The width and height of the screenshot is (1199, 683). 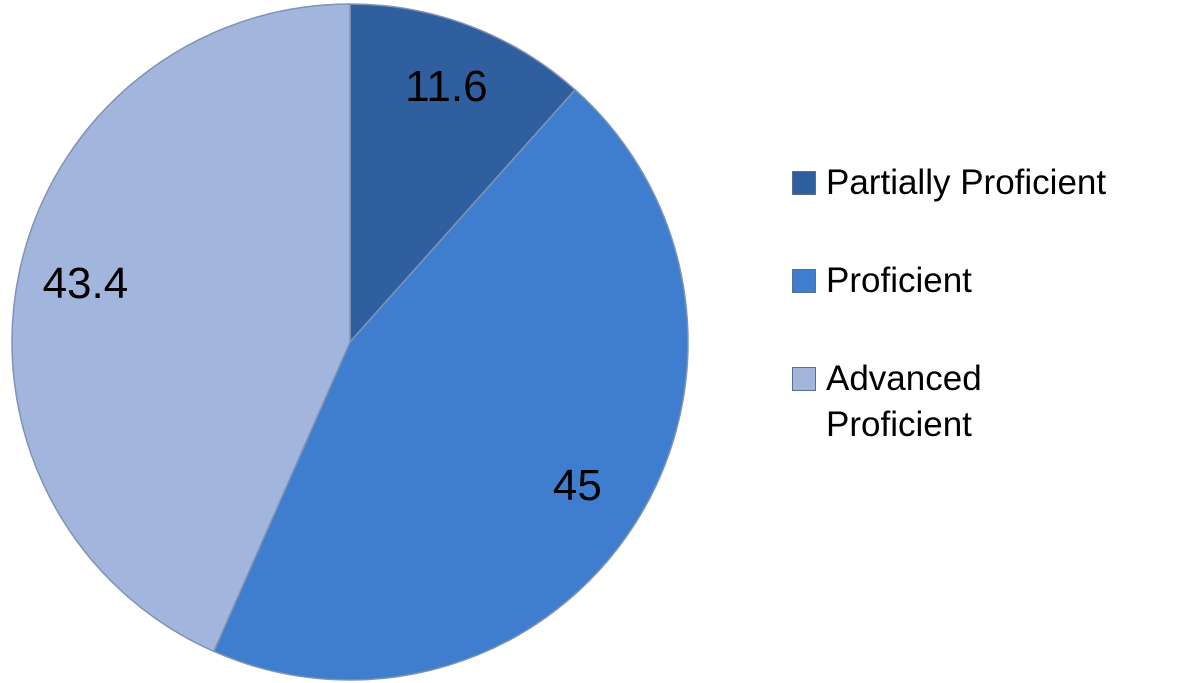 I want to click on legend-label: Partially Proficient, so click(x=966, y=182).